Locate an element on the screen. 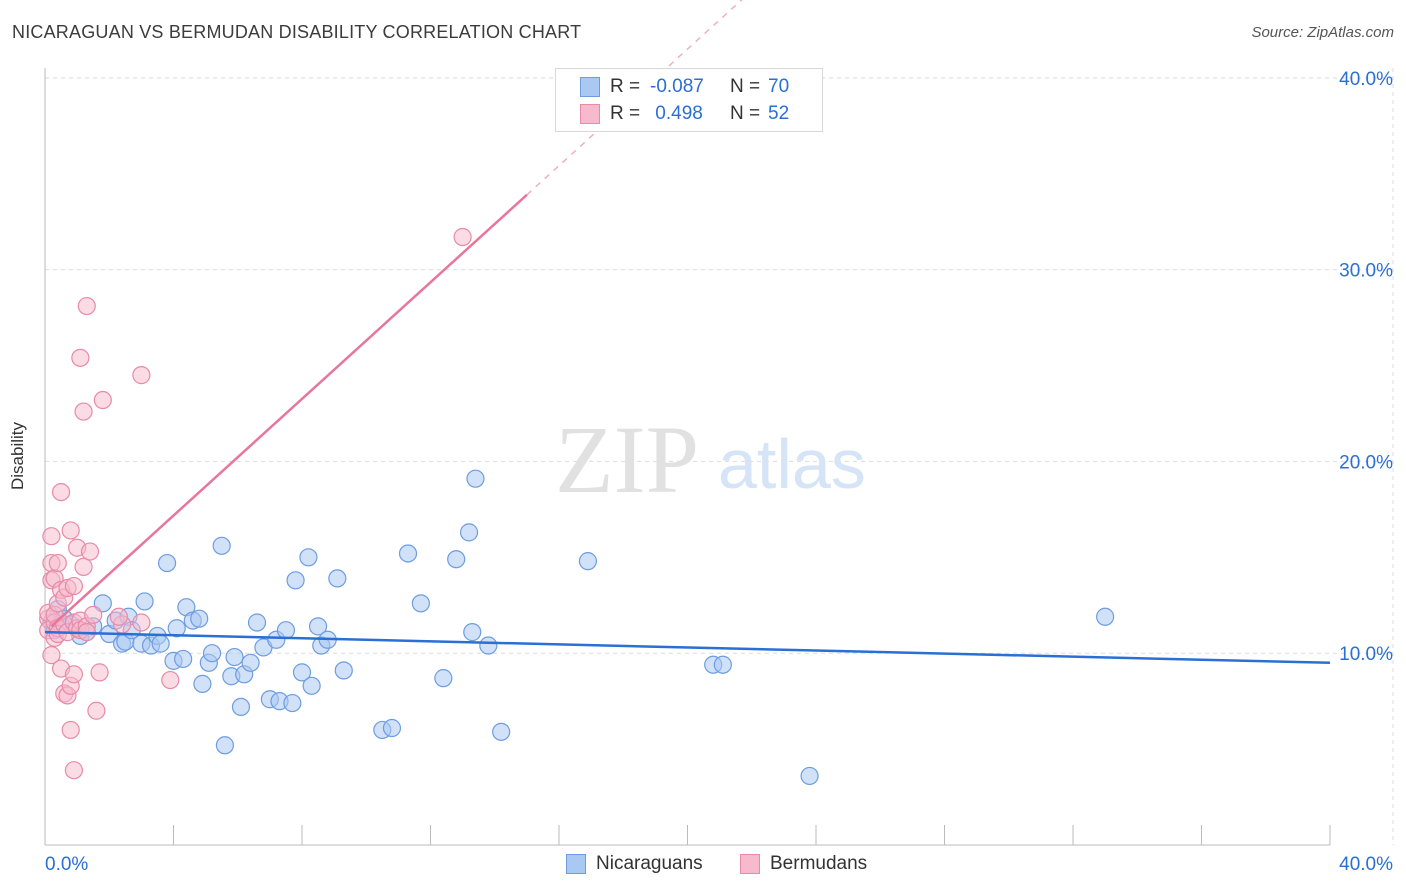  source-label: Source: ZipAtlas.com is located at coordinates (1322, 32).